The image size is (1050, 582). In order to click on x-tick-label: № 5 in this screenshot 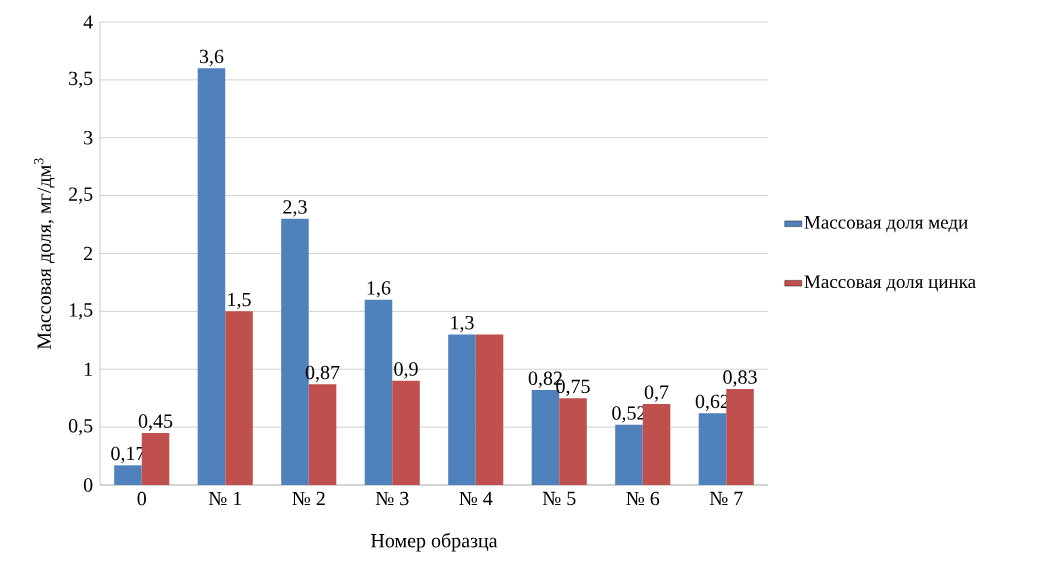, I will do `click(559, 498)`.